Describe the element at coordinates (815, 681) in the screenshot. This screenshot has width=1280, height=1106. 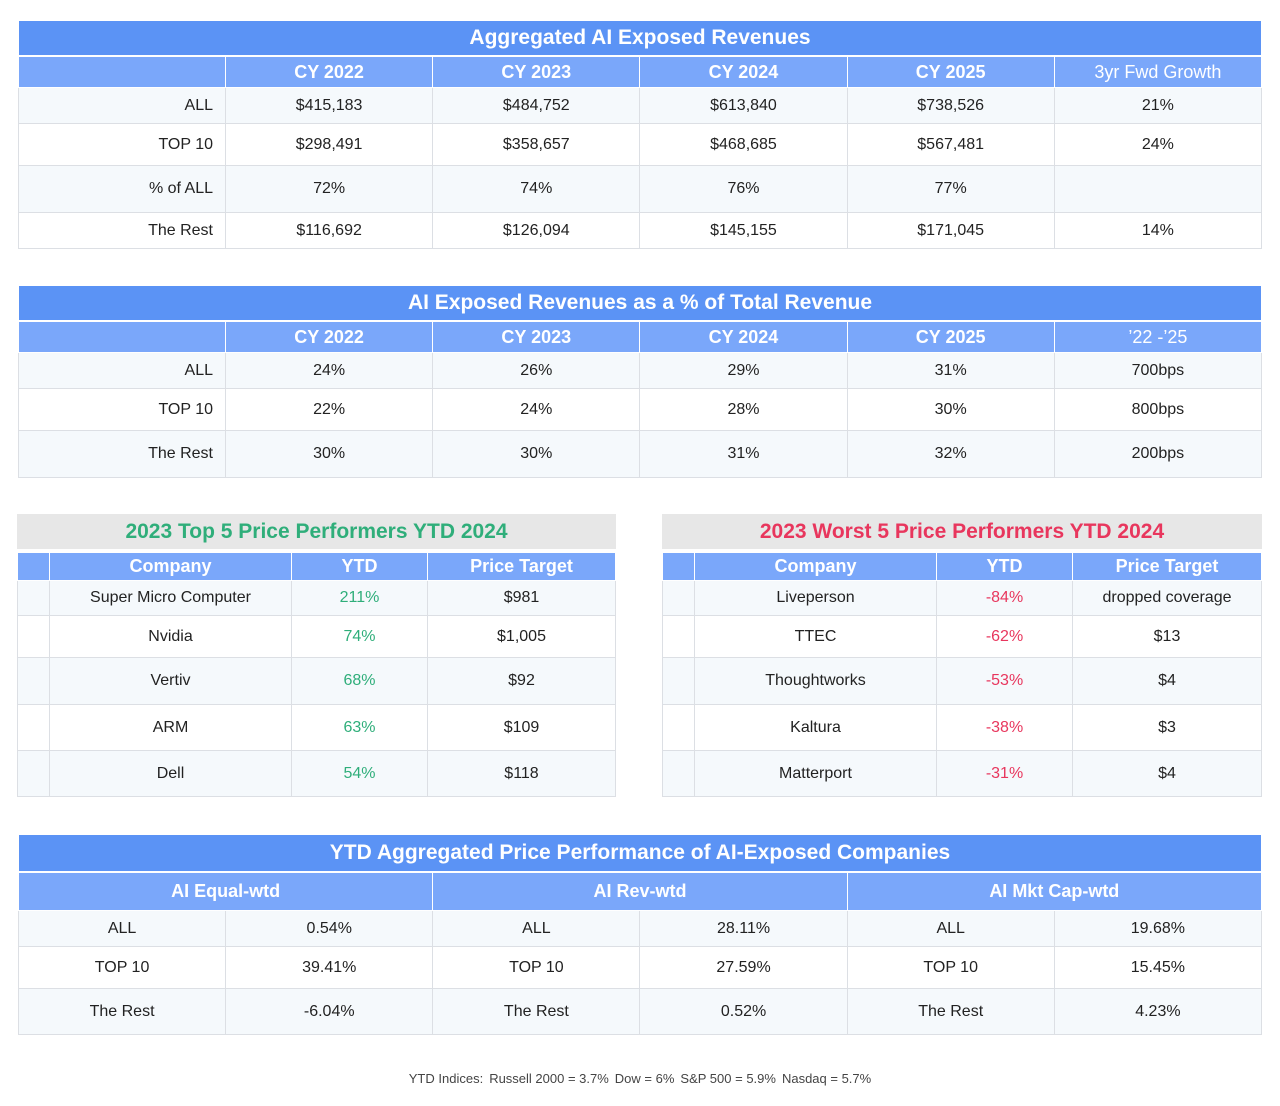
I see `company-cell: Thoughtworks` at that location.